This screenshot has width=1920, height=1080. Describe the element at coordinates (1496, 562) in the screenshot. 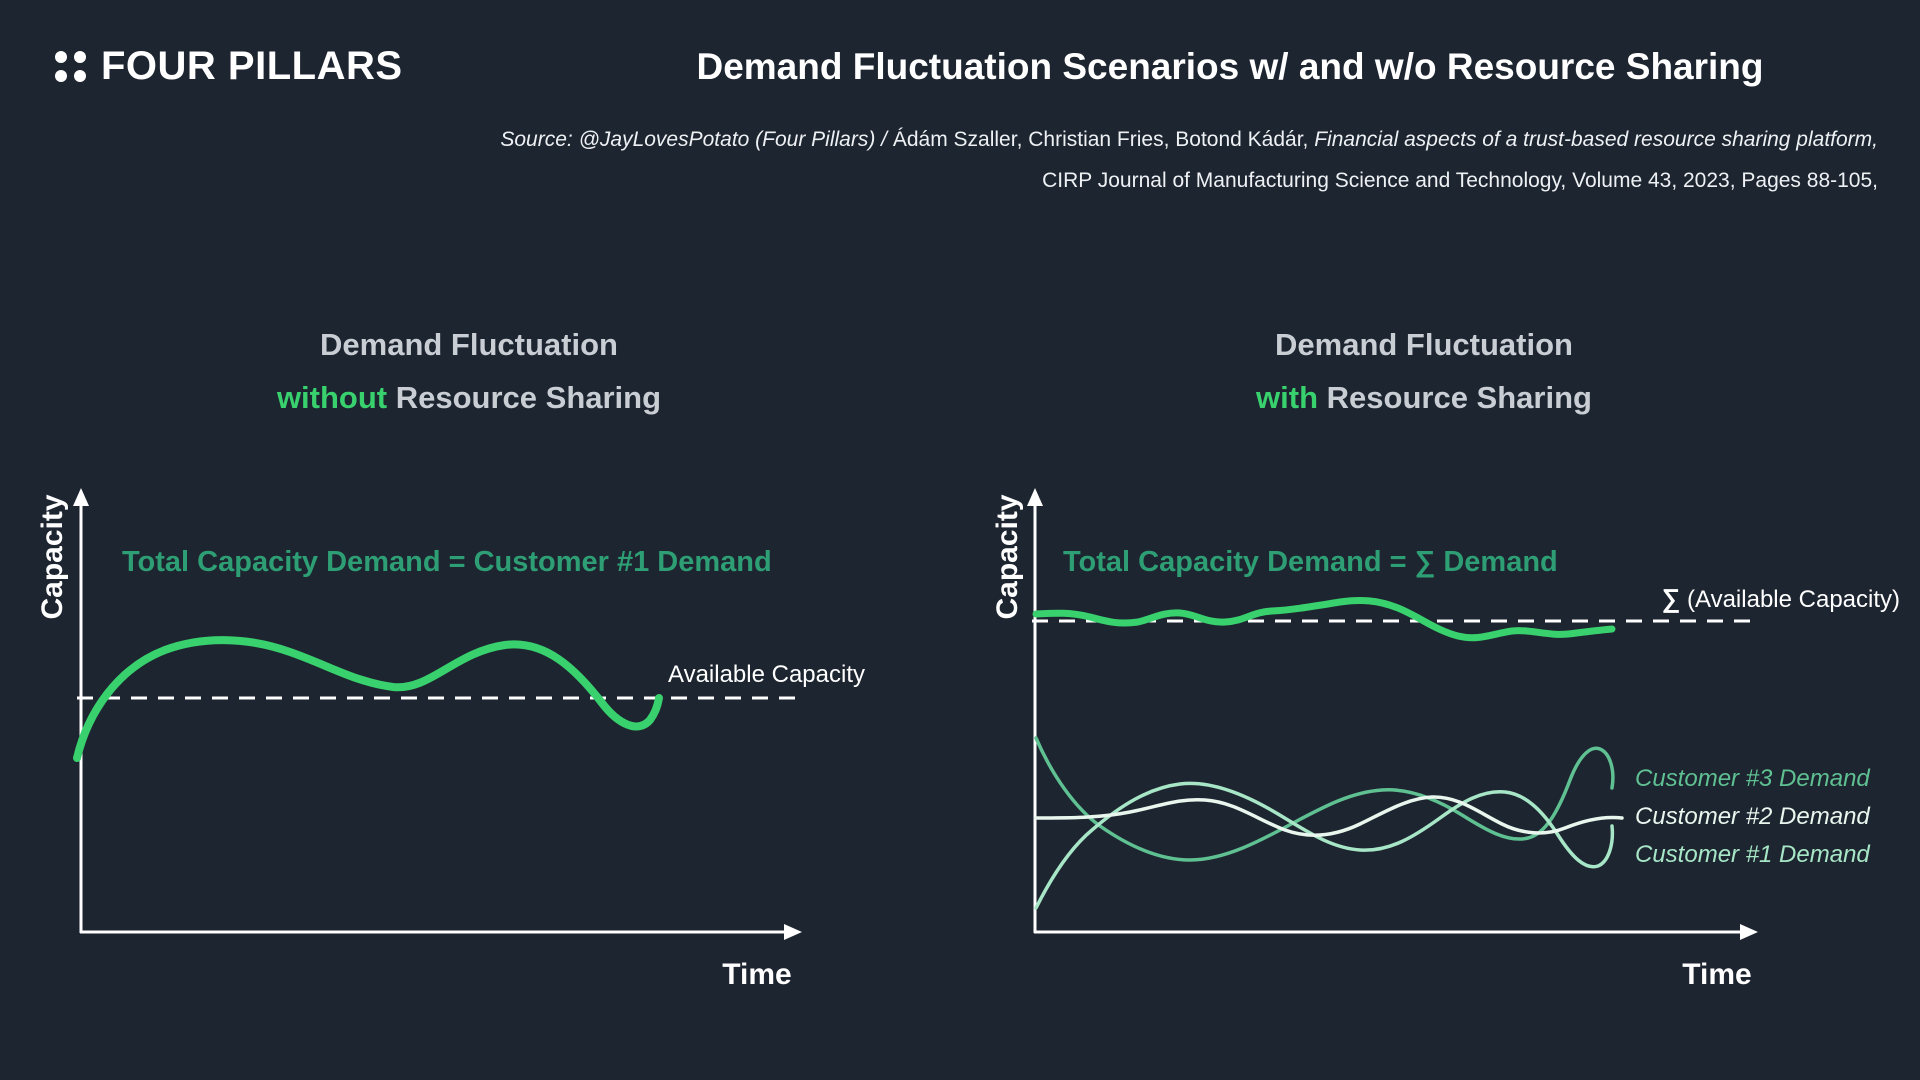

I see `right-annotation-suffix: Demand` at that location.